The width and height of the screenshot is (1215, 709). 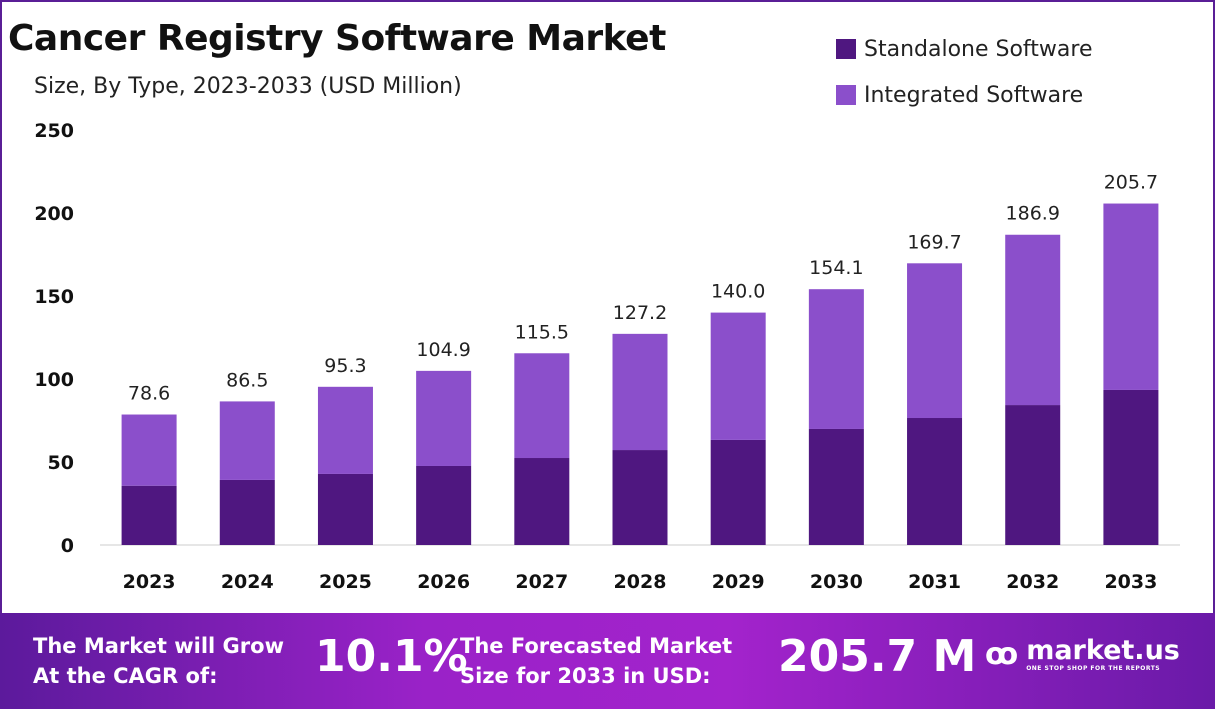 What do you see at coordinates (934, 582) in the screenshot?
I see `x-tick-label: 2031` at bounding box center [934, 582].